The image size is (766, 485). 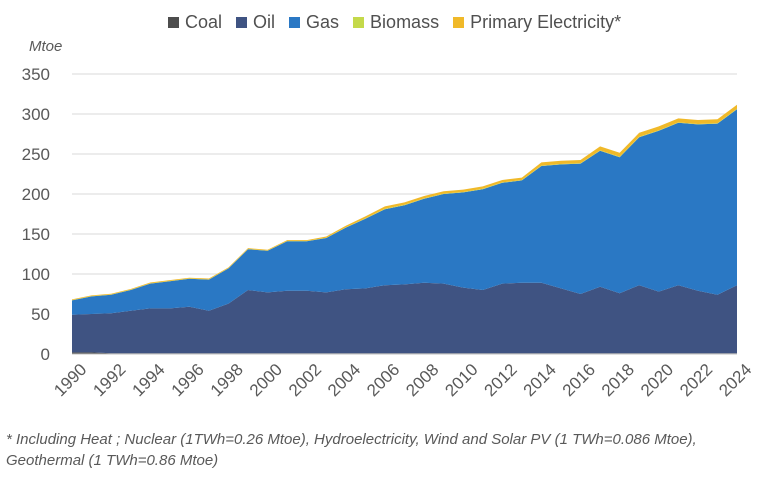 I want to click on legend-label-coal: Coal, so click(x=204, y=22).